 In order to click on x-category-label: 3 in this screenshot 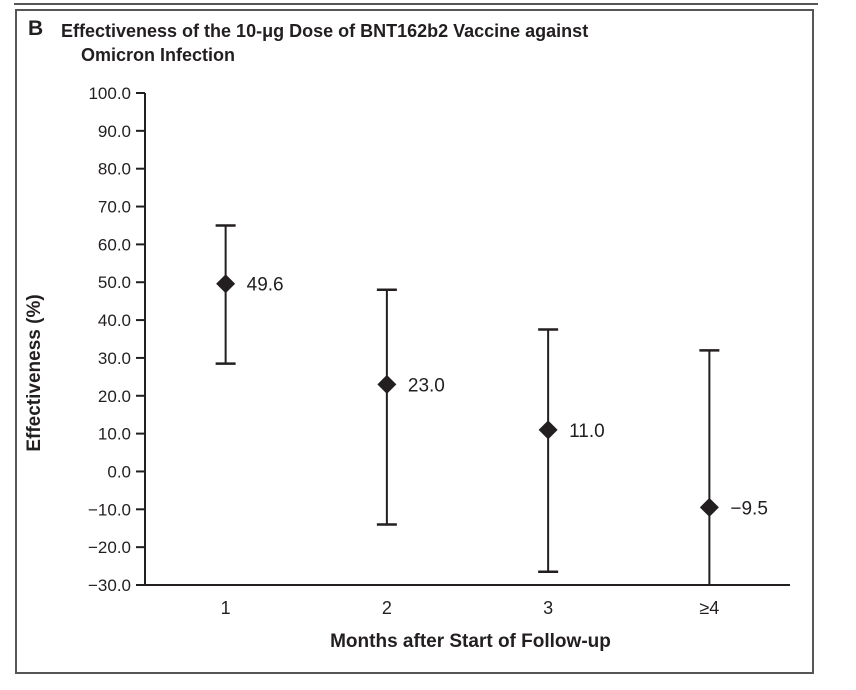, I will do `click(548, 608)`.